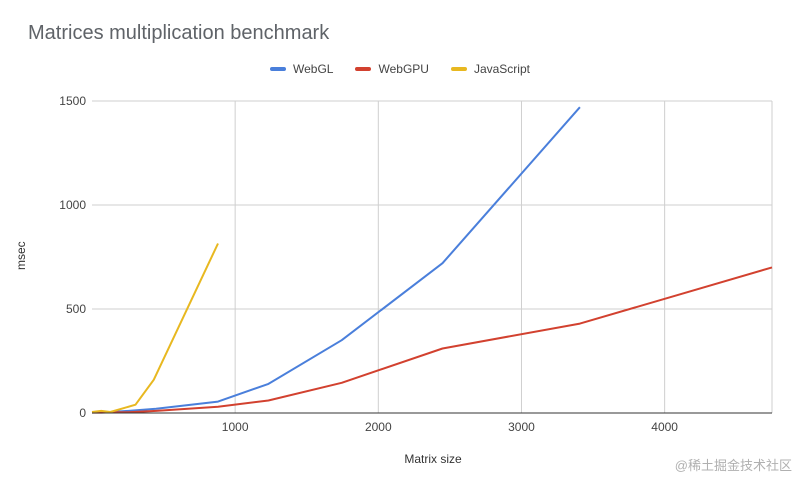  Describe the element at coordinates (403, 69) in the screenshot. I see `legend-label-webgpu: WebGPU` at that location.